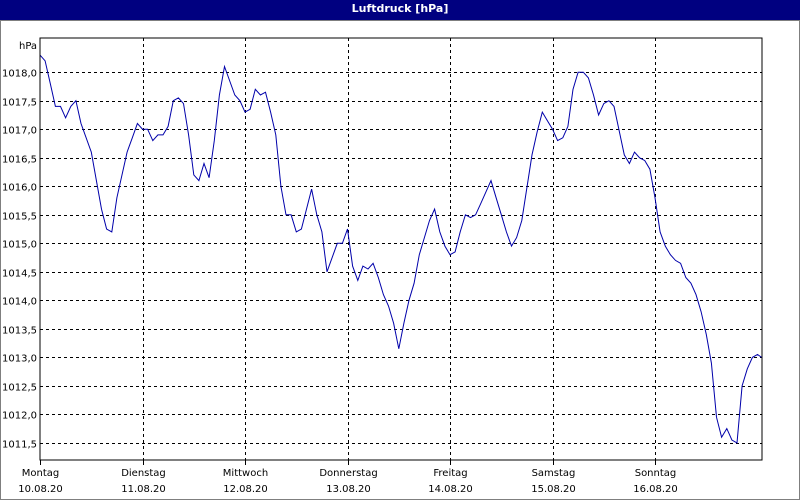  What do you see at coordinates (19, 160) in the screenshot?
I see `y-tick-label: 1016,5` at bounding box center [19, 160].